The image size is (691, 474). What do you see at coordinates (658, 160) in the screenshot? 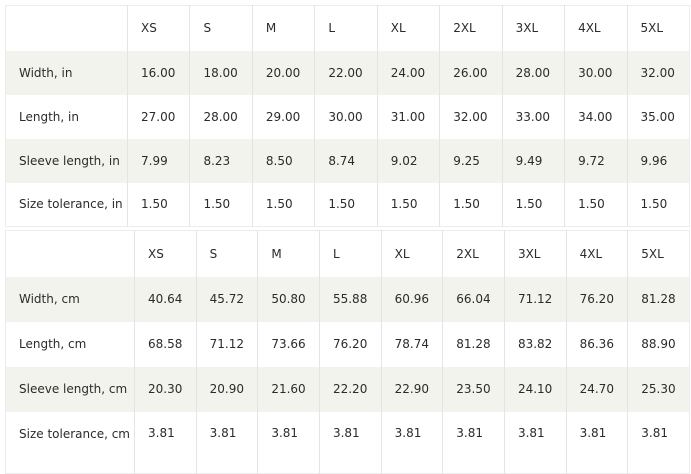
I see `measurement-cell: 9.96` at bounding box center [658, 160].